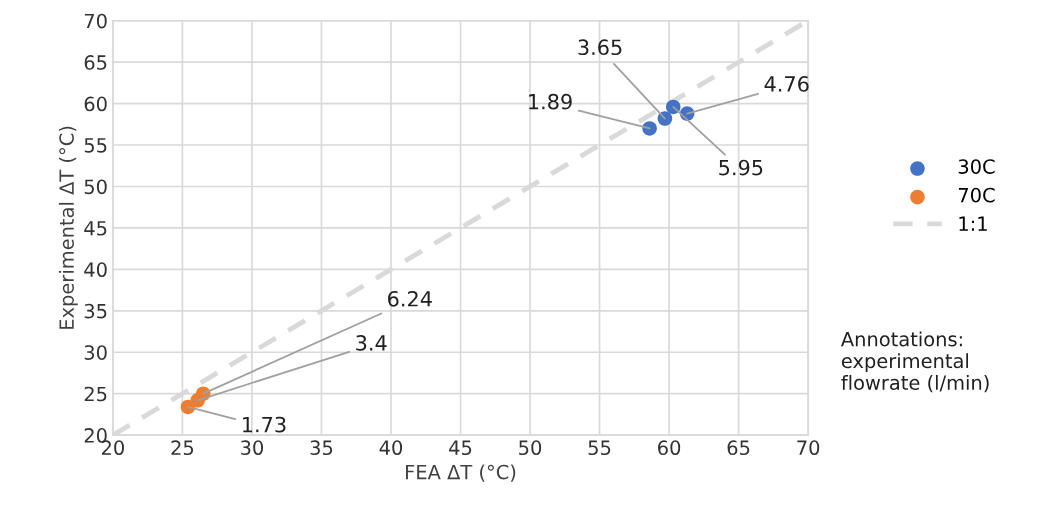 This screenshot has height=518, width=1055. Describe the element at coordinates (410, 298) in the screenshot. I see `annotation: 6.24` at that location.